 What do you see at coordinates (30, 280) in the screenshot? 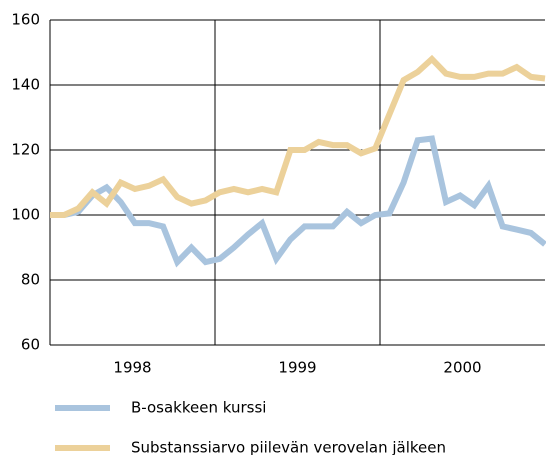
I see `y-tick-label: 80` at bounding box center [30, 280].